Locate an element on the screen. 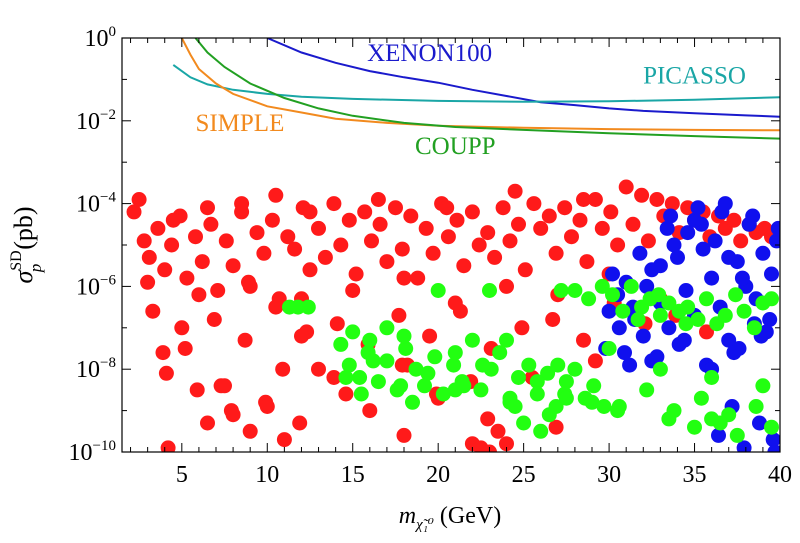 This screenshot has height=543, width=800. x-tick-label: 10 is located at coordinates (267, 475).